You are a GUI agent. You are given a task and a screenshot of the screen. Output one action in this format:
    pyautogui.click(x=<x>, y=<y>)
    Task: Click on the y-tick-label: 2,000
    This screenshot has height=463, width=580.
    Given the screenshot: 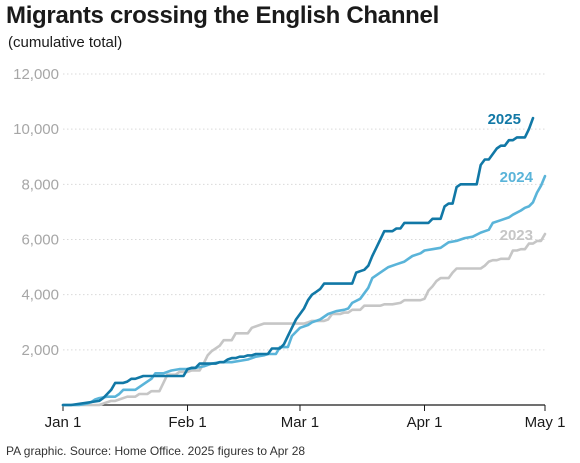 What is the action you would take?
    pyautogui.click(x=40, y=350)
    